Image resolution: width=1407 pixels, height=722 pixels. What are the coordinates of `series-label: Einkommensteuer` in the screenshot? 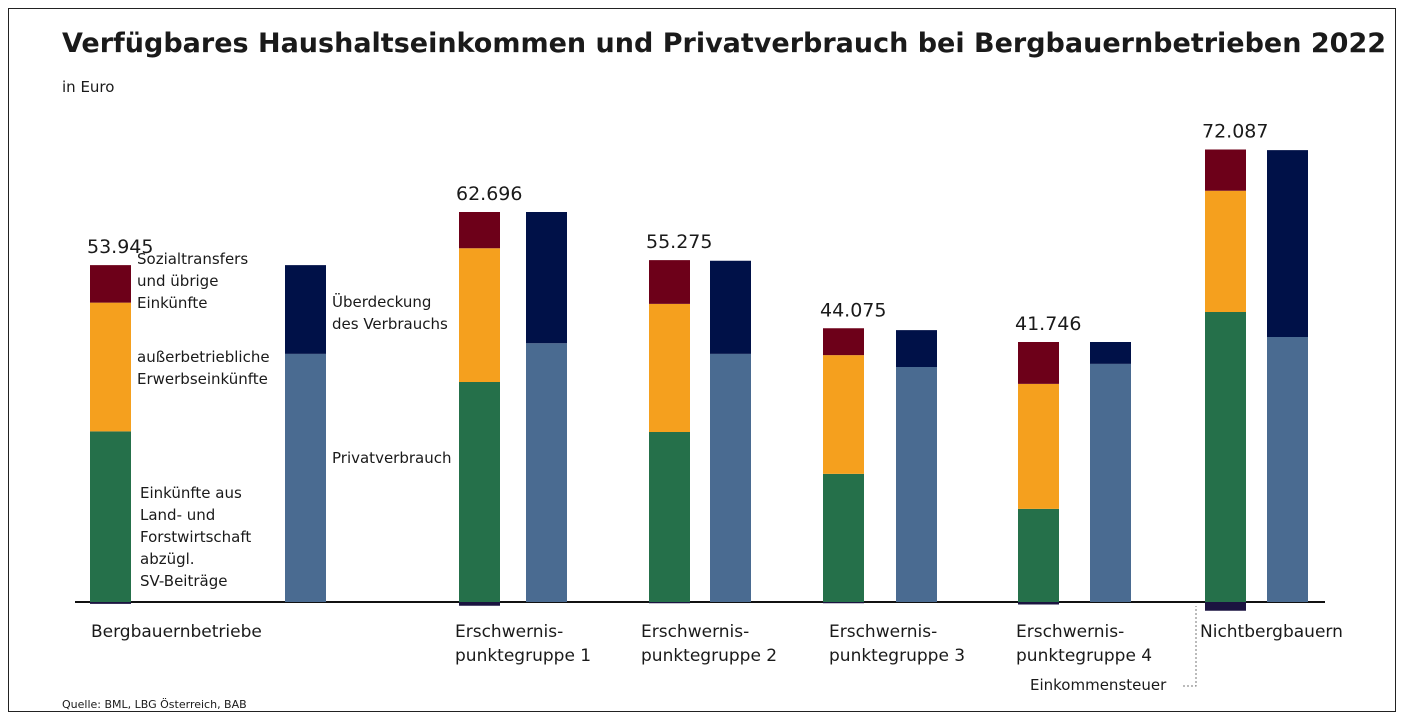 It's located at (1098, 685).